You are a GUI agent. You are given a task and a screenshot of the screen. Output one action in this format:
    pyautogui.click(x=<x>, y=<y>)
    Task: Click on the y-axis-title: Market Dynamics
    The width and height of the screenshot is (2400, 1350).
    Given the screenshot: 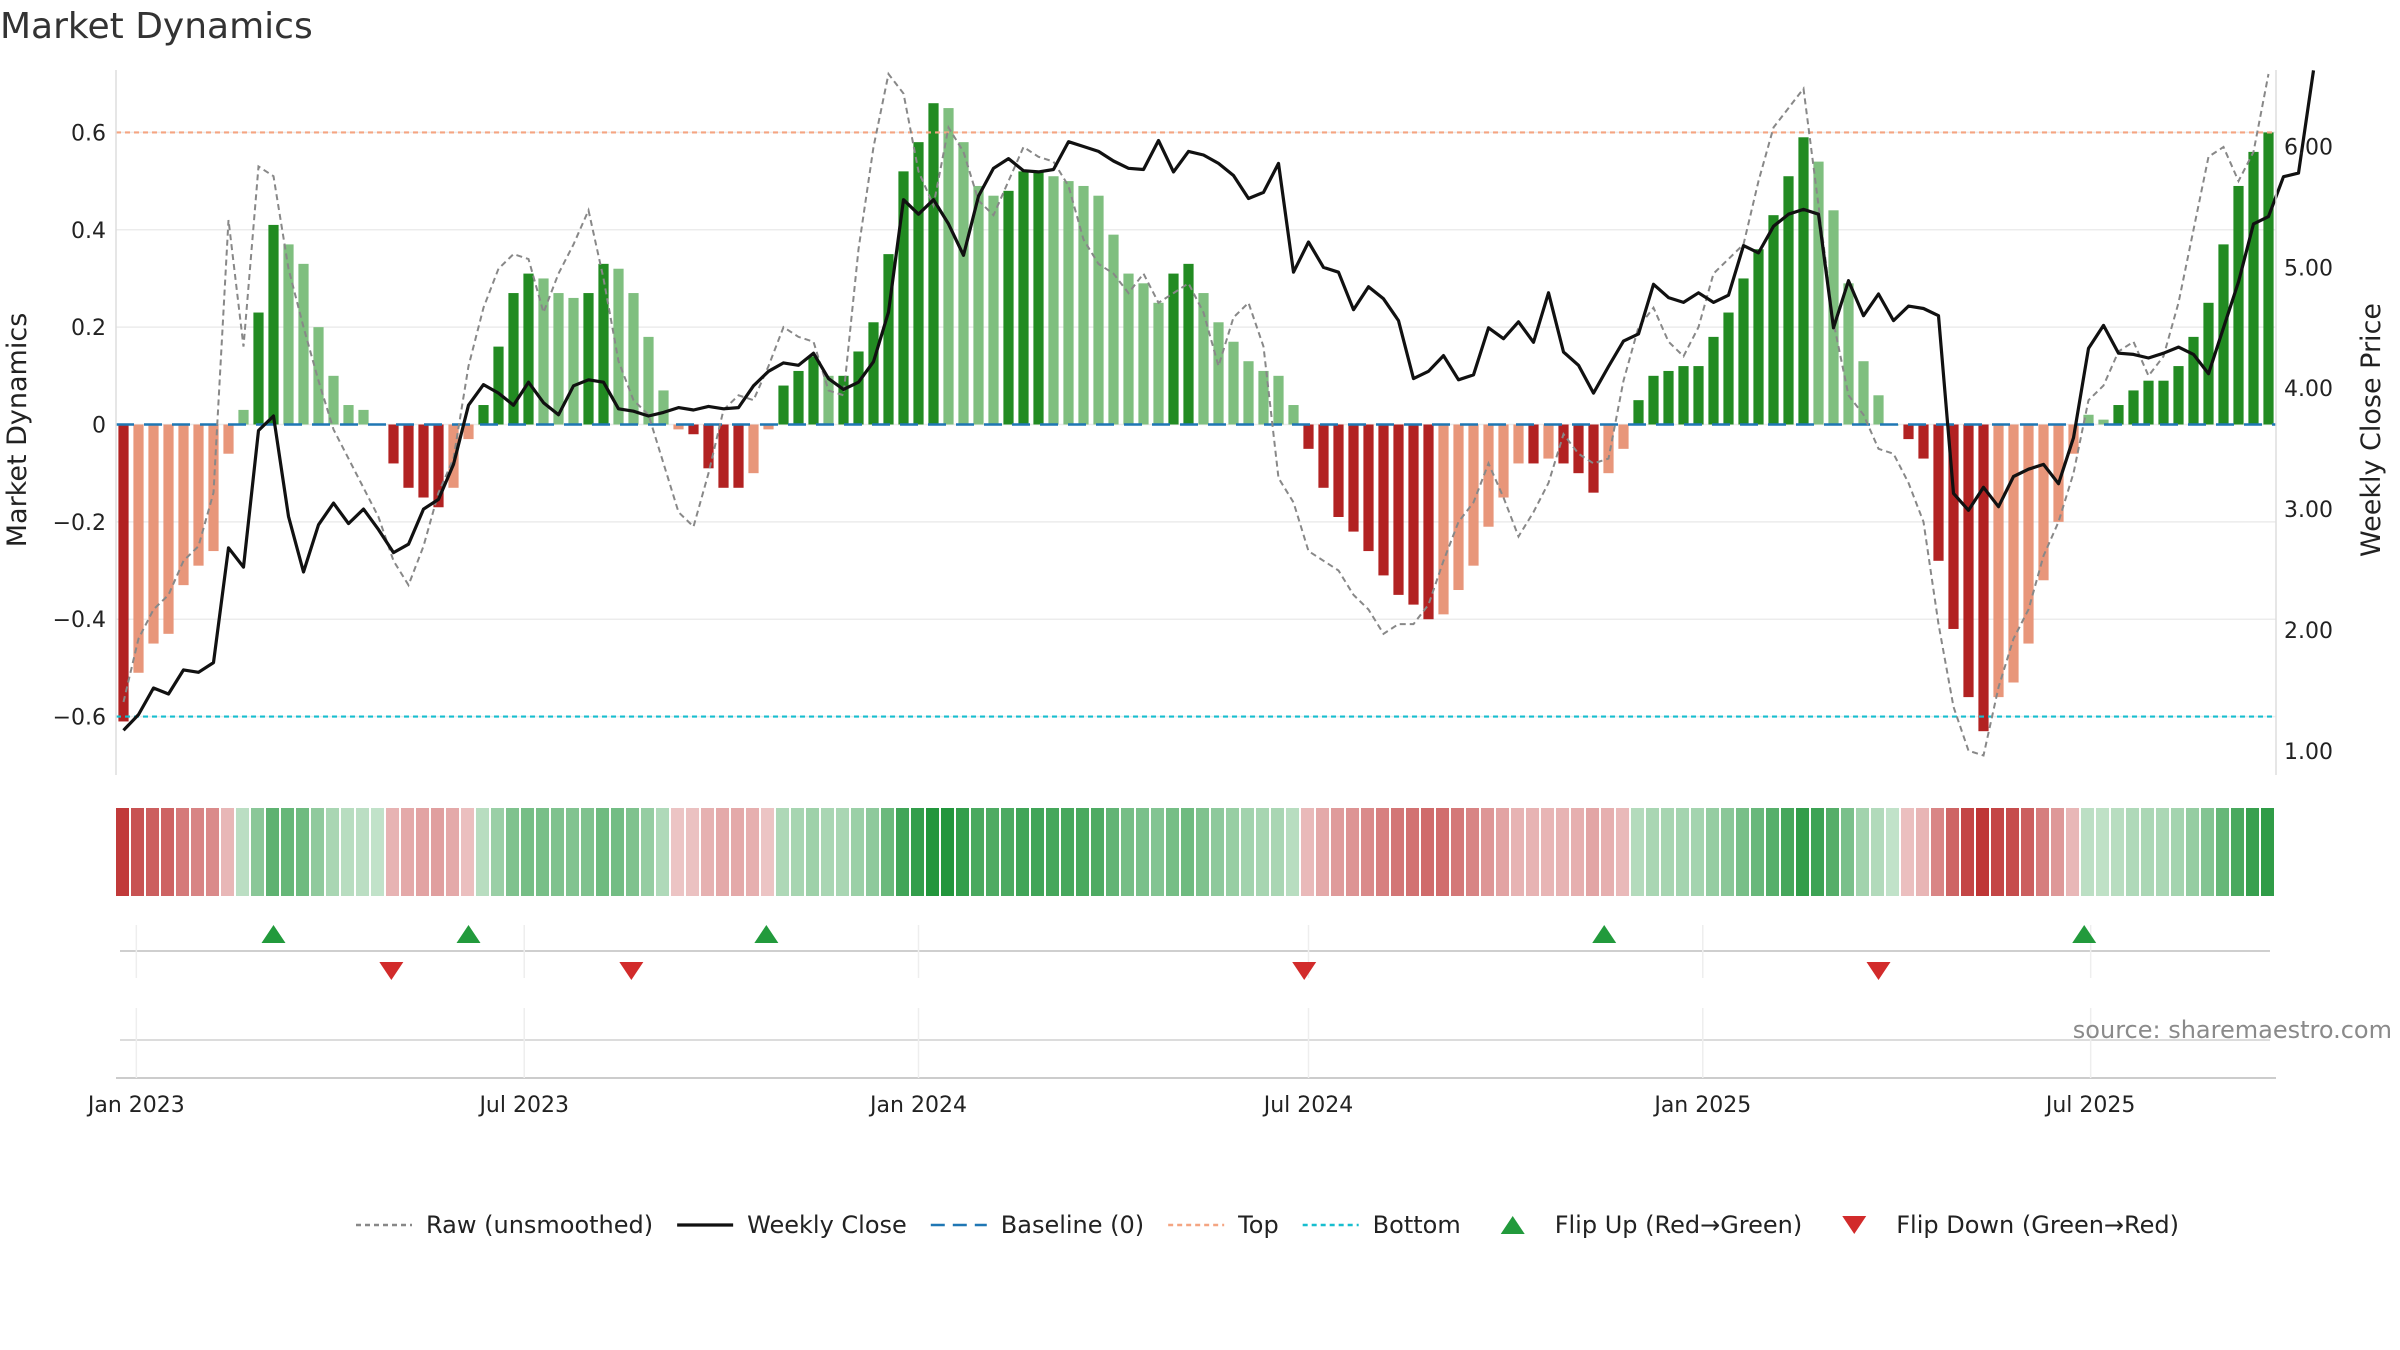 What is the action you would take?
    pyautogui.click(x=17, y=430)
    